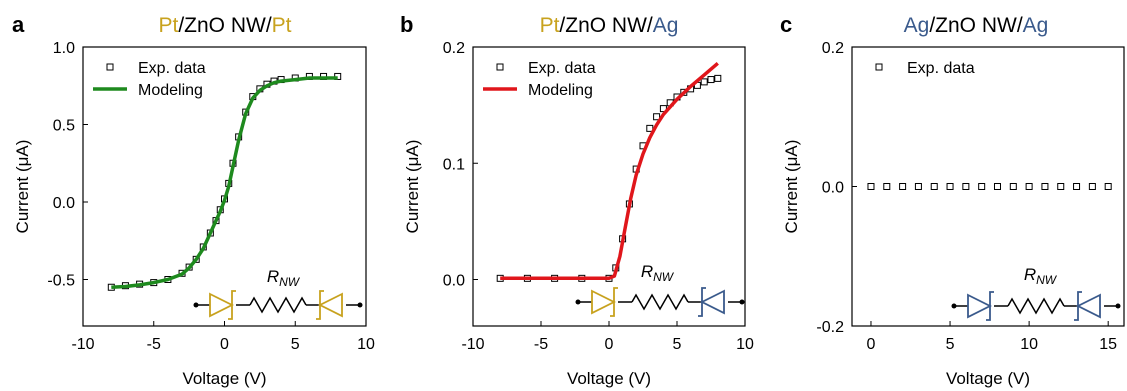 This screenshot has height=391, width=1127. What do you see at coordinates (18, 24) in the screenshot?
I see `panel-letter: a` at bounding box center [18, 24].